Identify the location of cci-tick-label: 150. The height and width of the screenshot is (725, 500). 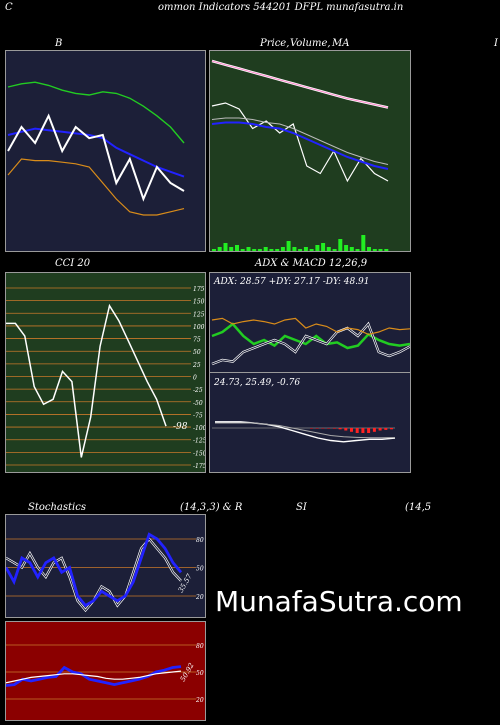
(199, 302).